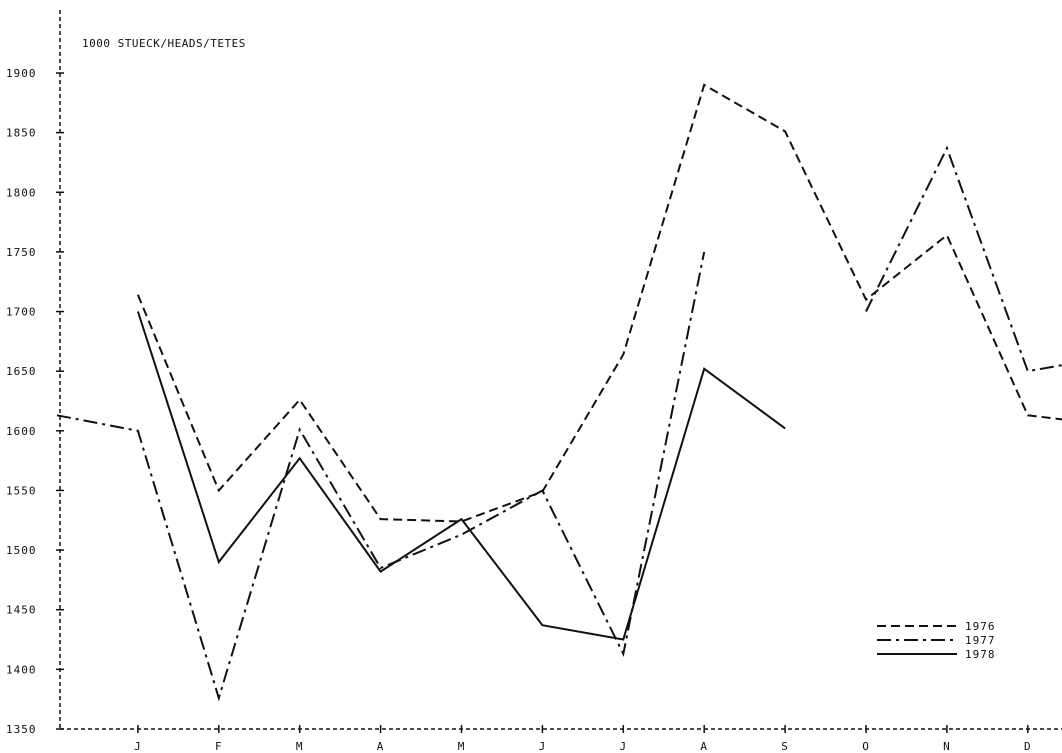  What do you see at coordinates (21, 73) in the screenshot?
I see `y-tick-label: 1900` at bounding box center [21, 73].